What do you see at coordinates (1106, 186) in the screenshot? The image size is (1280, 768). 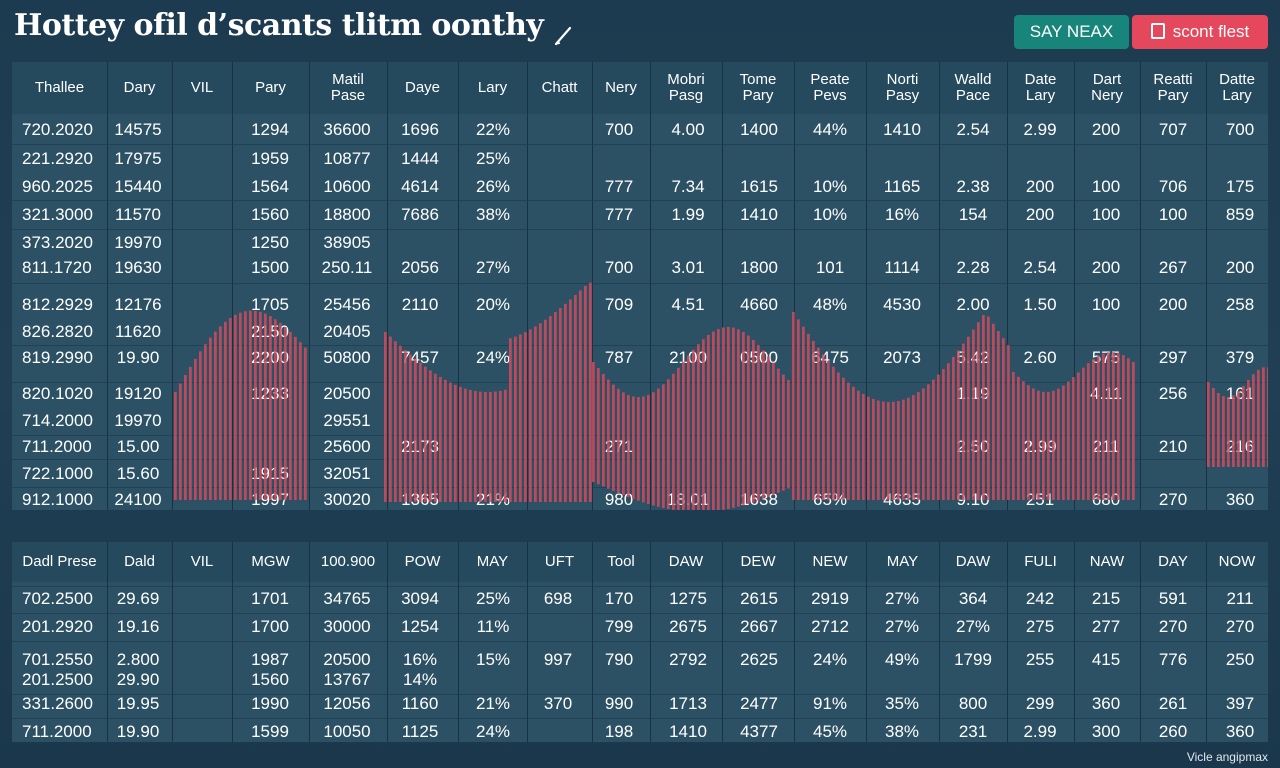 I see `table-cell: 100` at bounding box center [1106, 186].